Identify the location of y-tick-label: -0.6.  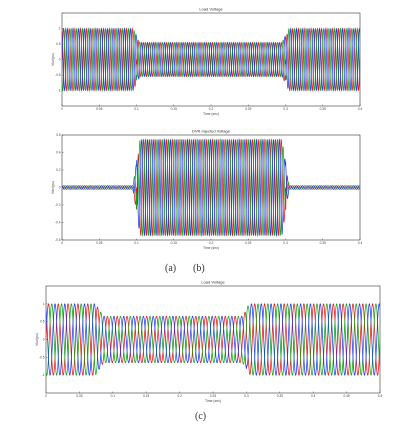
(58, 240).